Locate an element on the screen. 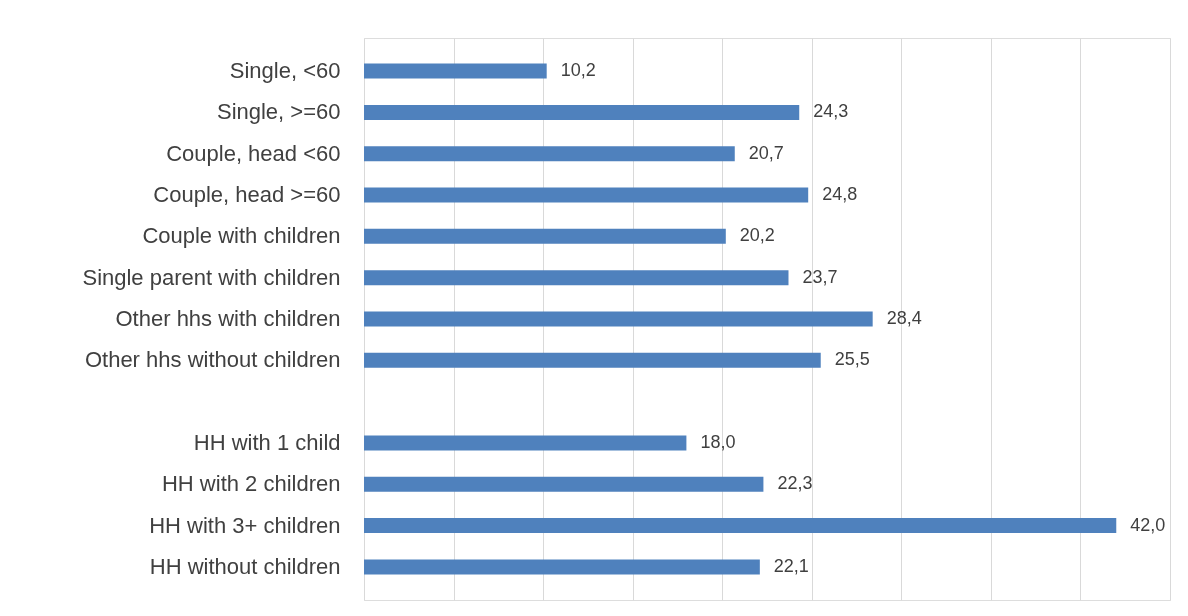 The height and width of the screenshot is (616, 1188). data-label: 10,2 is located at coordinates (578, 70).